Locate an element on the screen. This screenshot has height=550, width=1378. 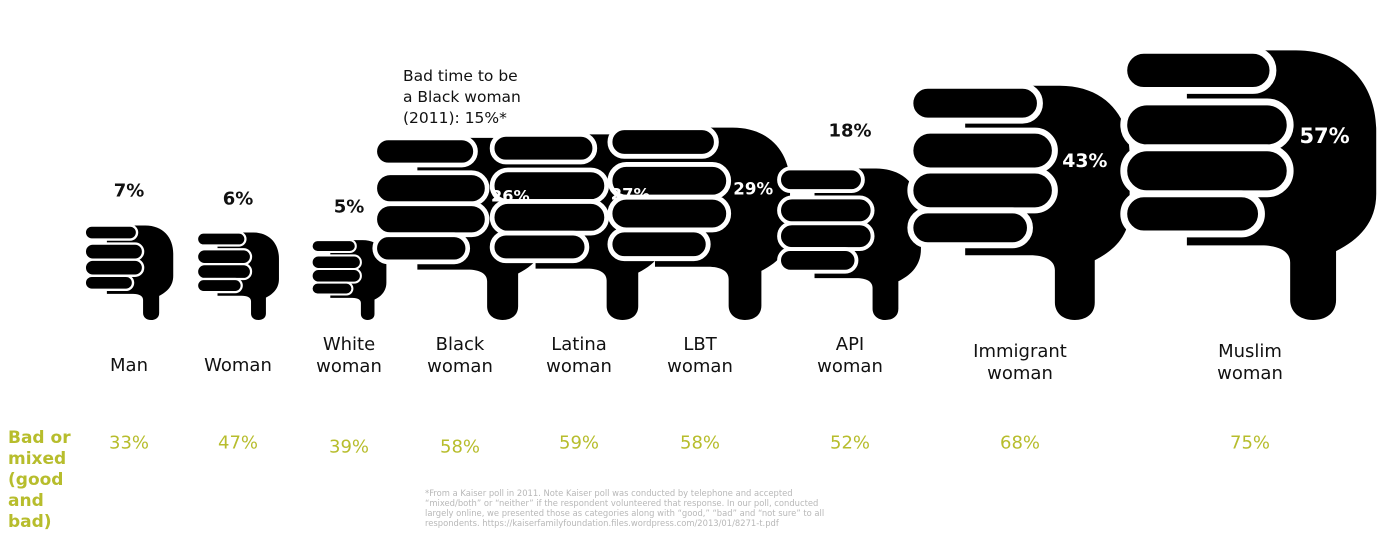
mixed-title-line: mixed is located at coordinates (37, 459).